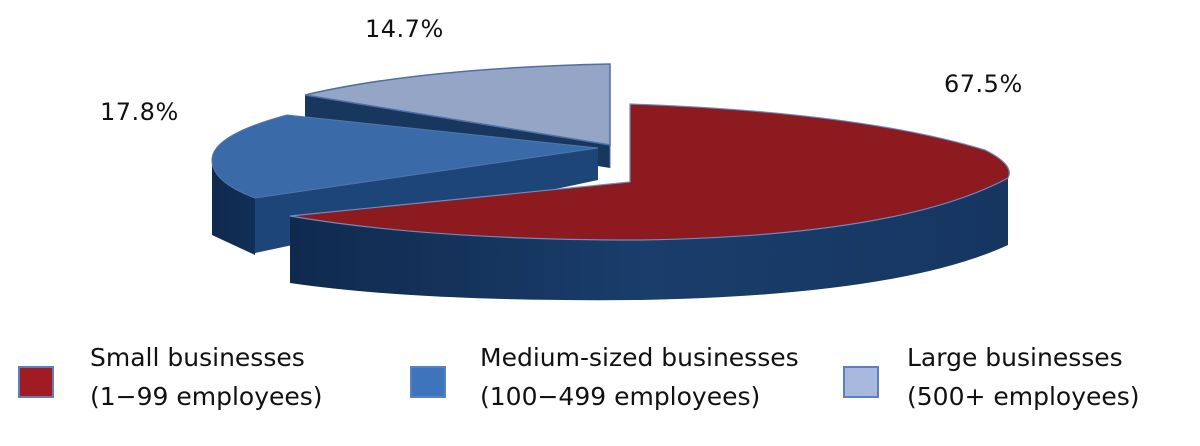  Describe the element at coordinates (1023, 377) in the screenshot. I see `legend-text-large: Large businesses (500+ employees)` at that location.